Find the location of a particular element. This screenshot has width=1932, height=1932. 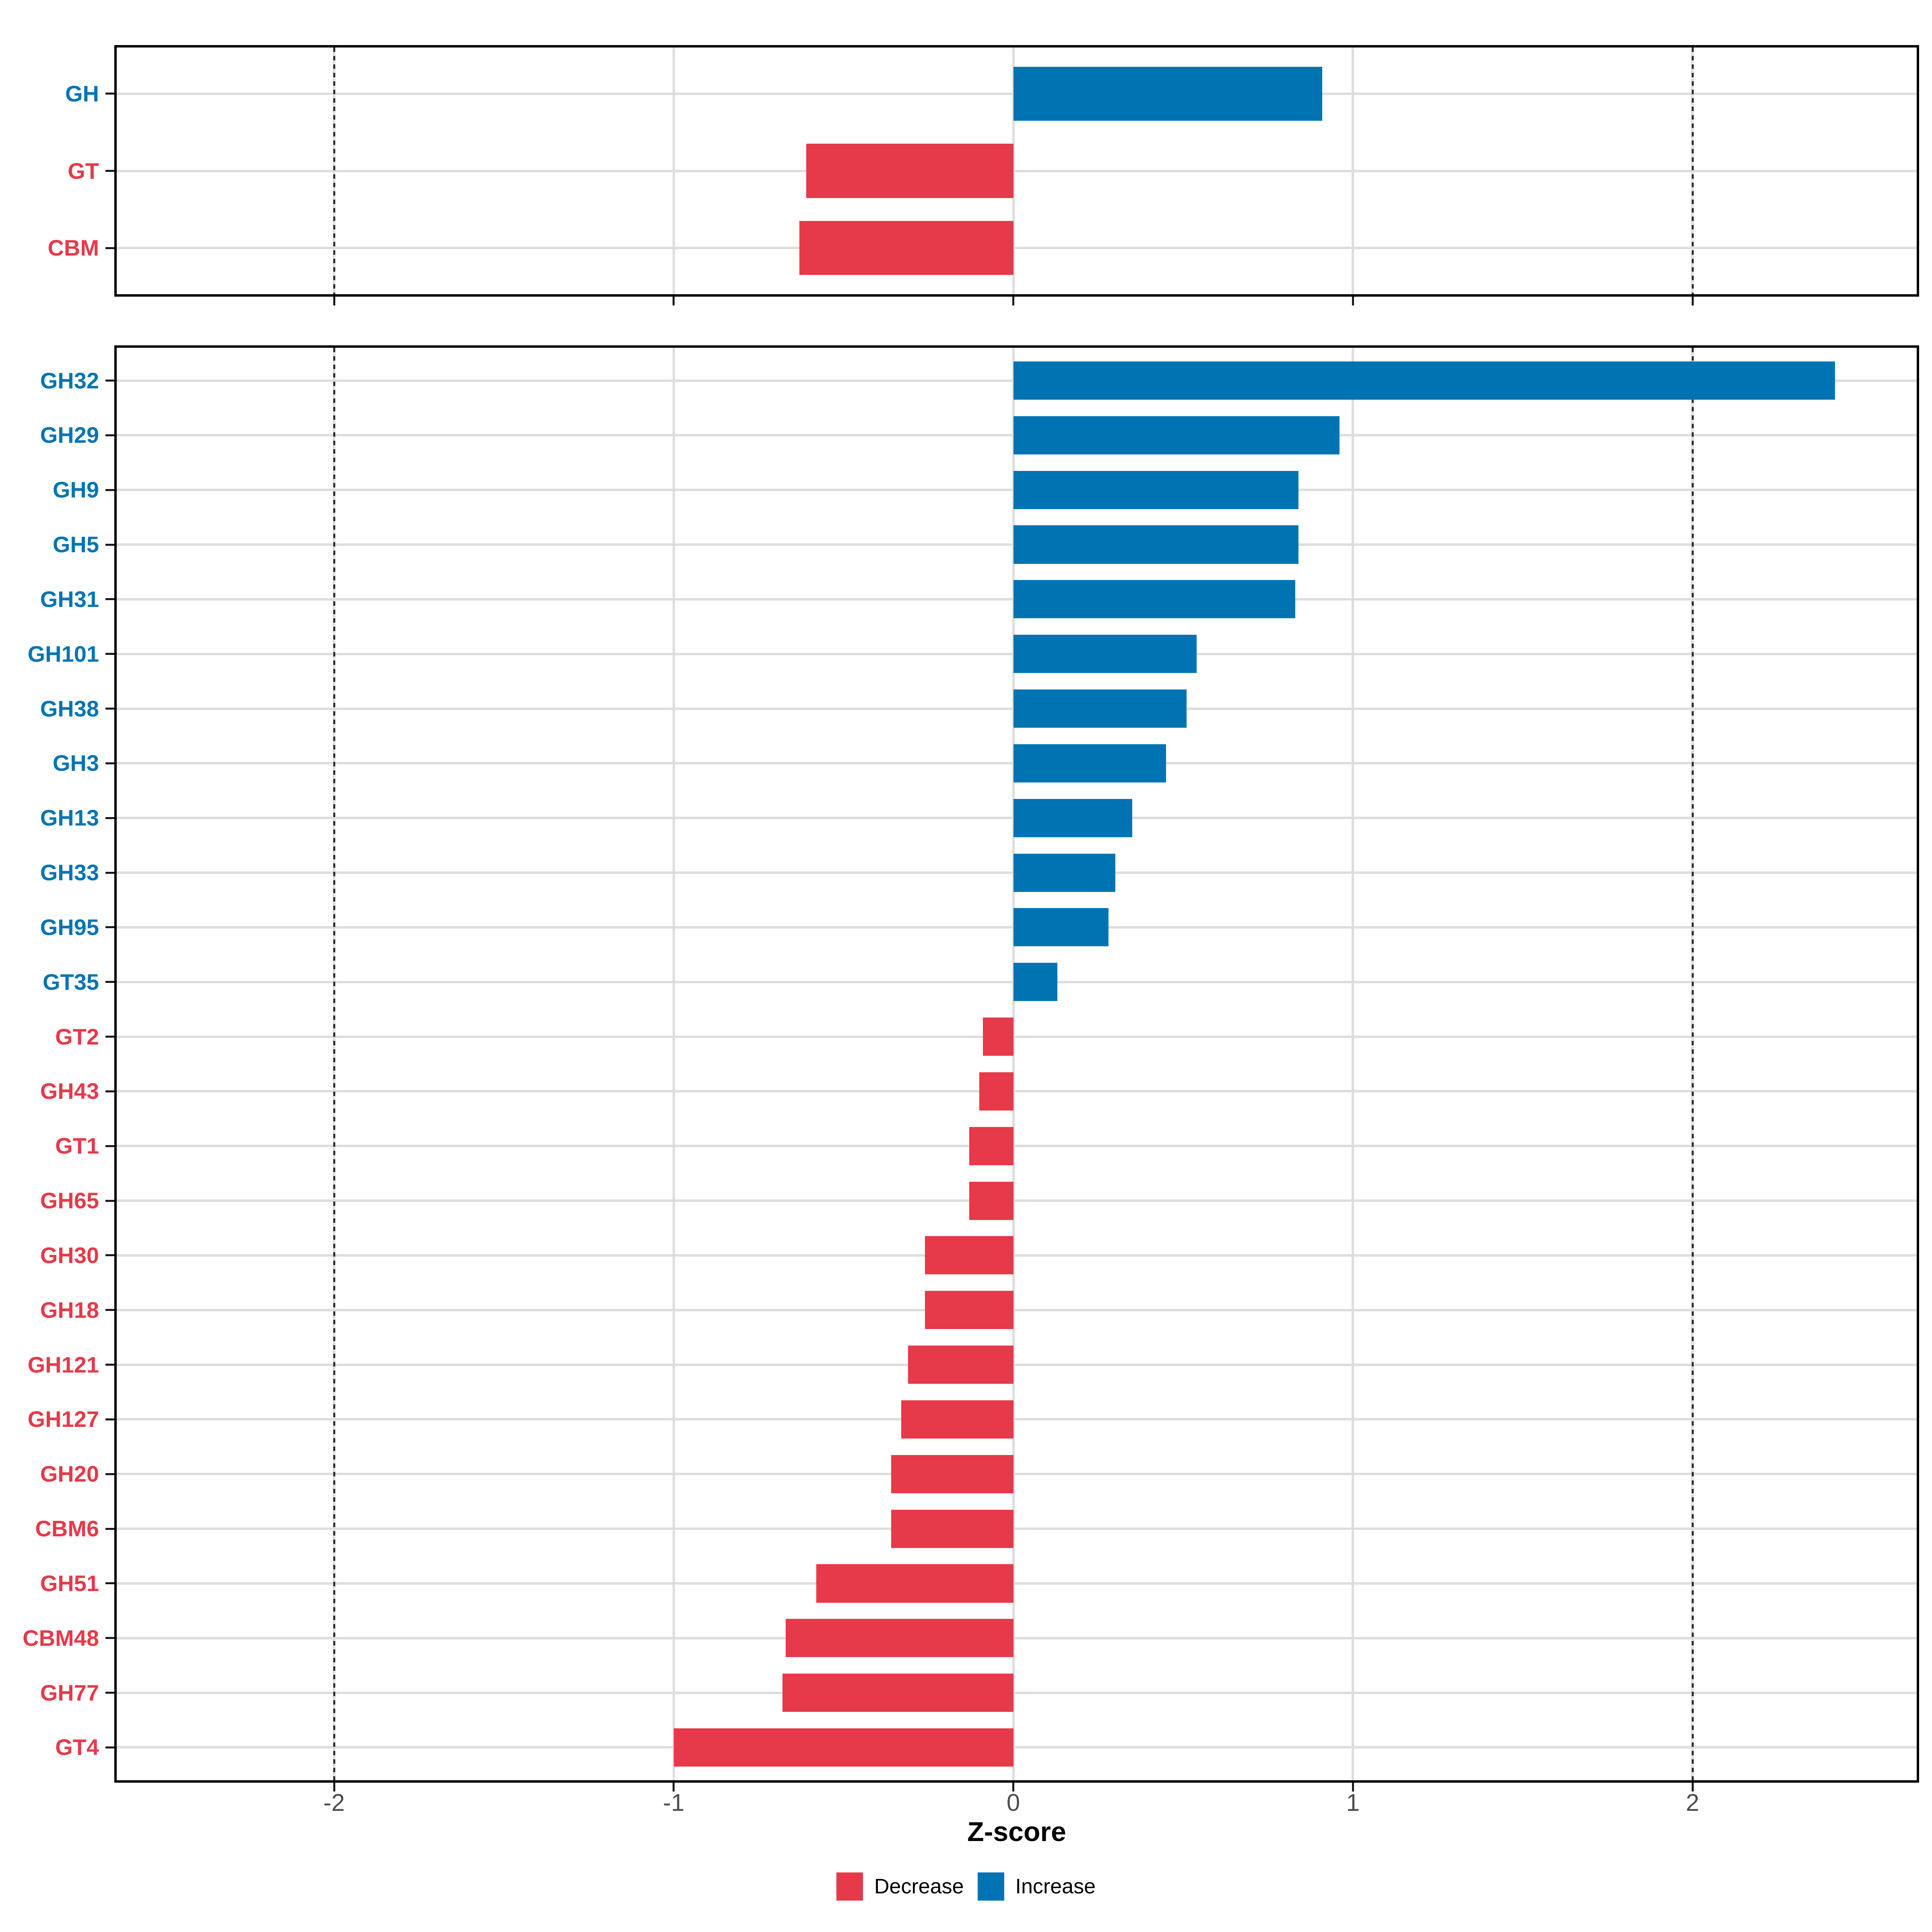

summary-panel is located at coordinates (1016, 171).